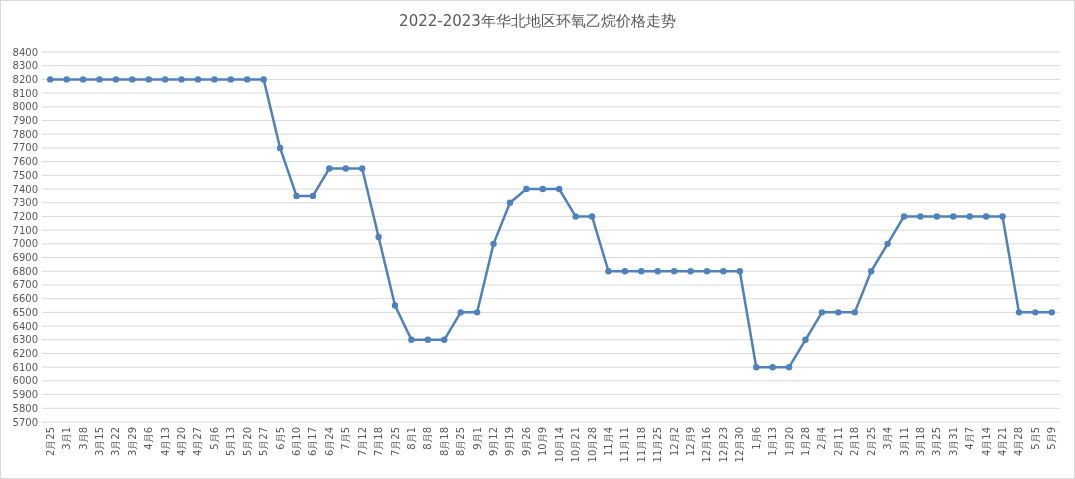  What do you see at coordinates (25, 285) in the screenshot?
I see `y-tick-label: 6700` at bounding box center [25, 285].